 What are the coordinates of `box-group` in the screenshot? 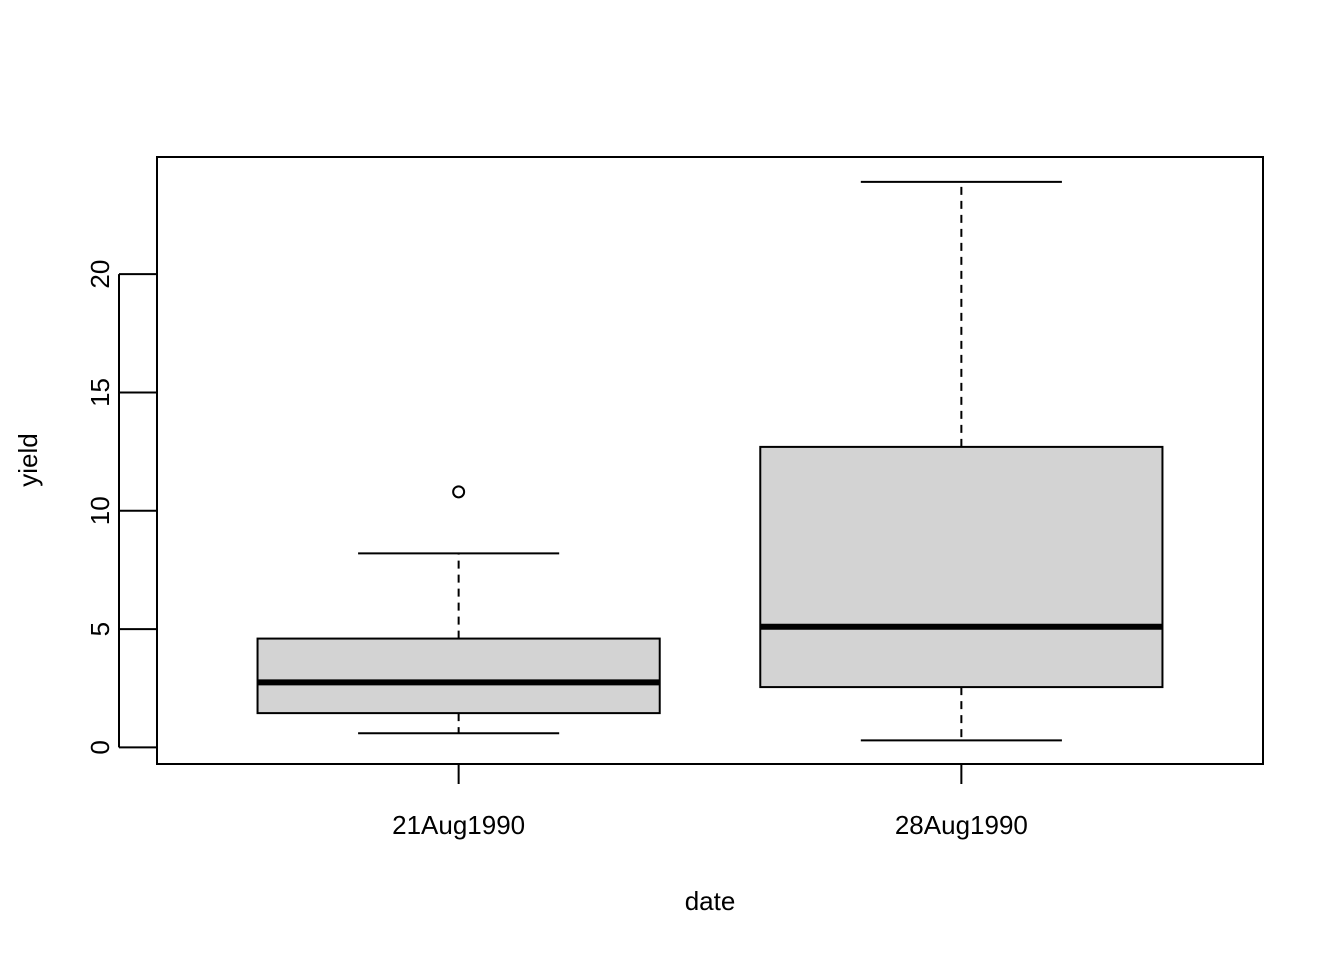 It's located at (458, 610).